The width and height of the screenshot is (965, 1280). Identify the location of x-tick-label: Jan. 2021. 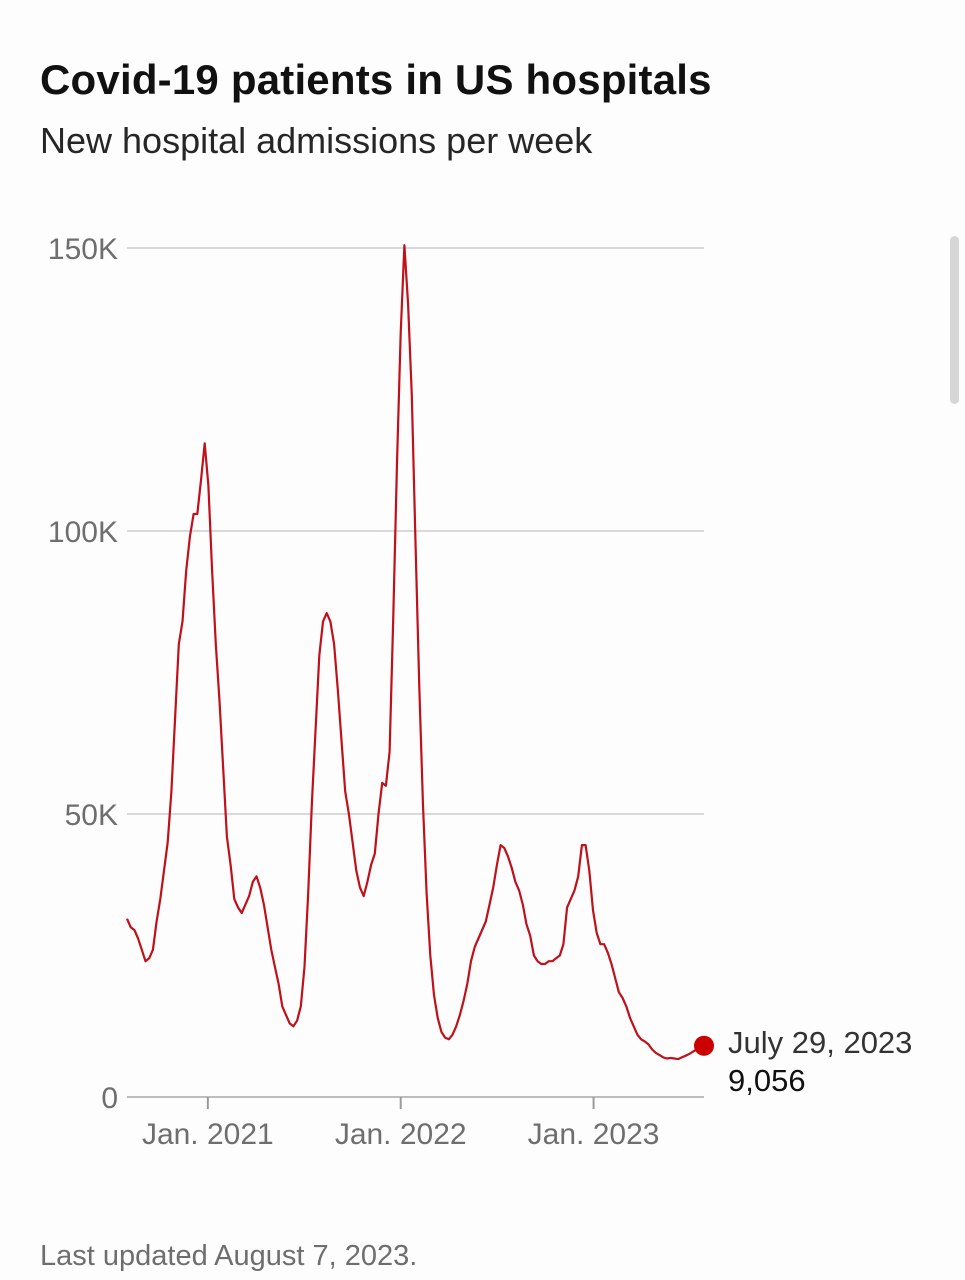
(208, 1134).